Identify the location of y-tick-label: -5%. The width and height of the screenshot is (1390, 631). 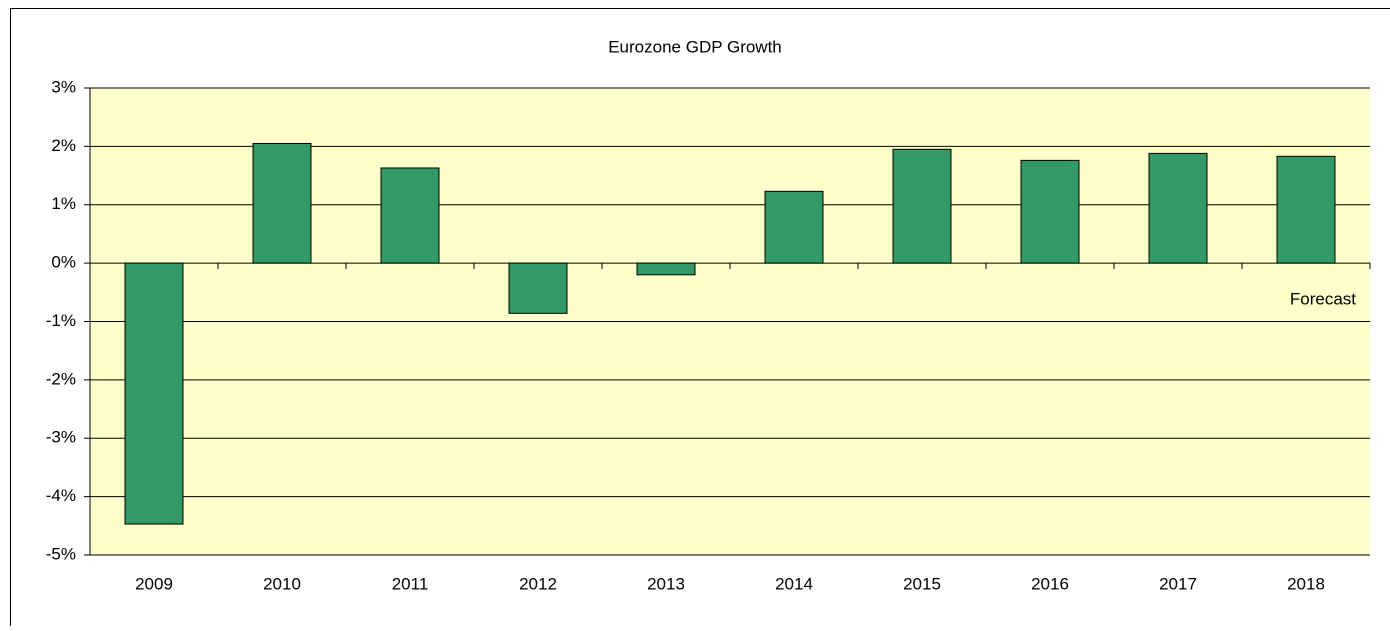
(61, 553).